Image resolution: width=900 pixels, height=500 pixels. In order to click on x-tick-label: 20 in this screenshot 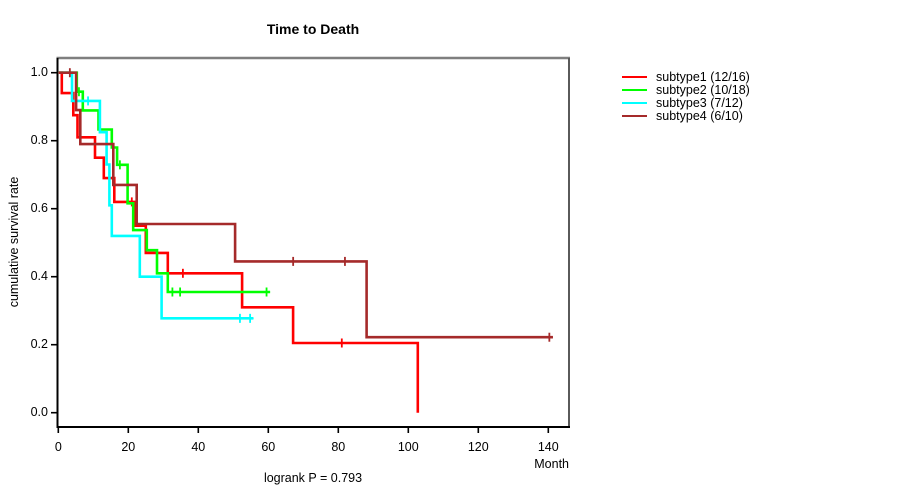, I will do `click(128, 447)`.